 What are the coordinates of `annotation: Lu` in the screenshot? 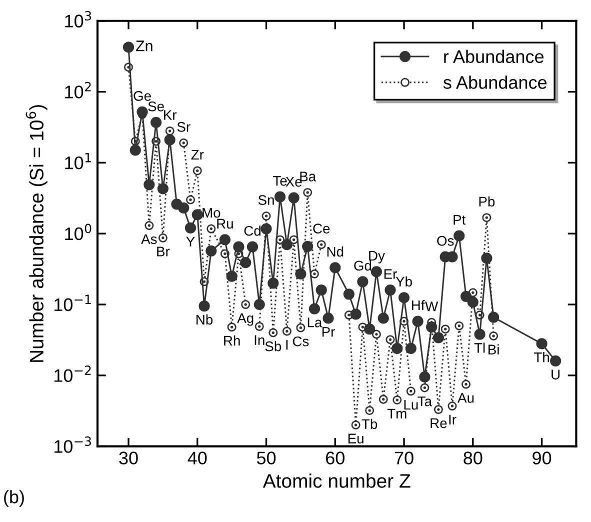 It's located at (411, 405).